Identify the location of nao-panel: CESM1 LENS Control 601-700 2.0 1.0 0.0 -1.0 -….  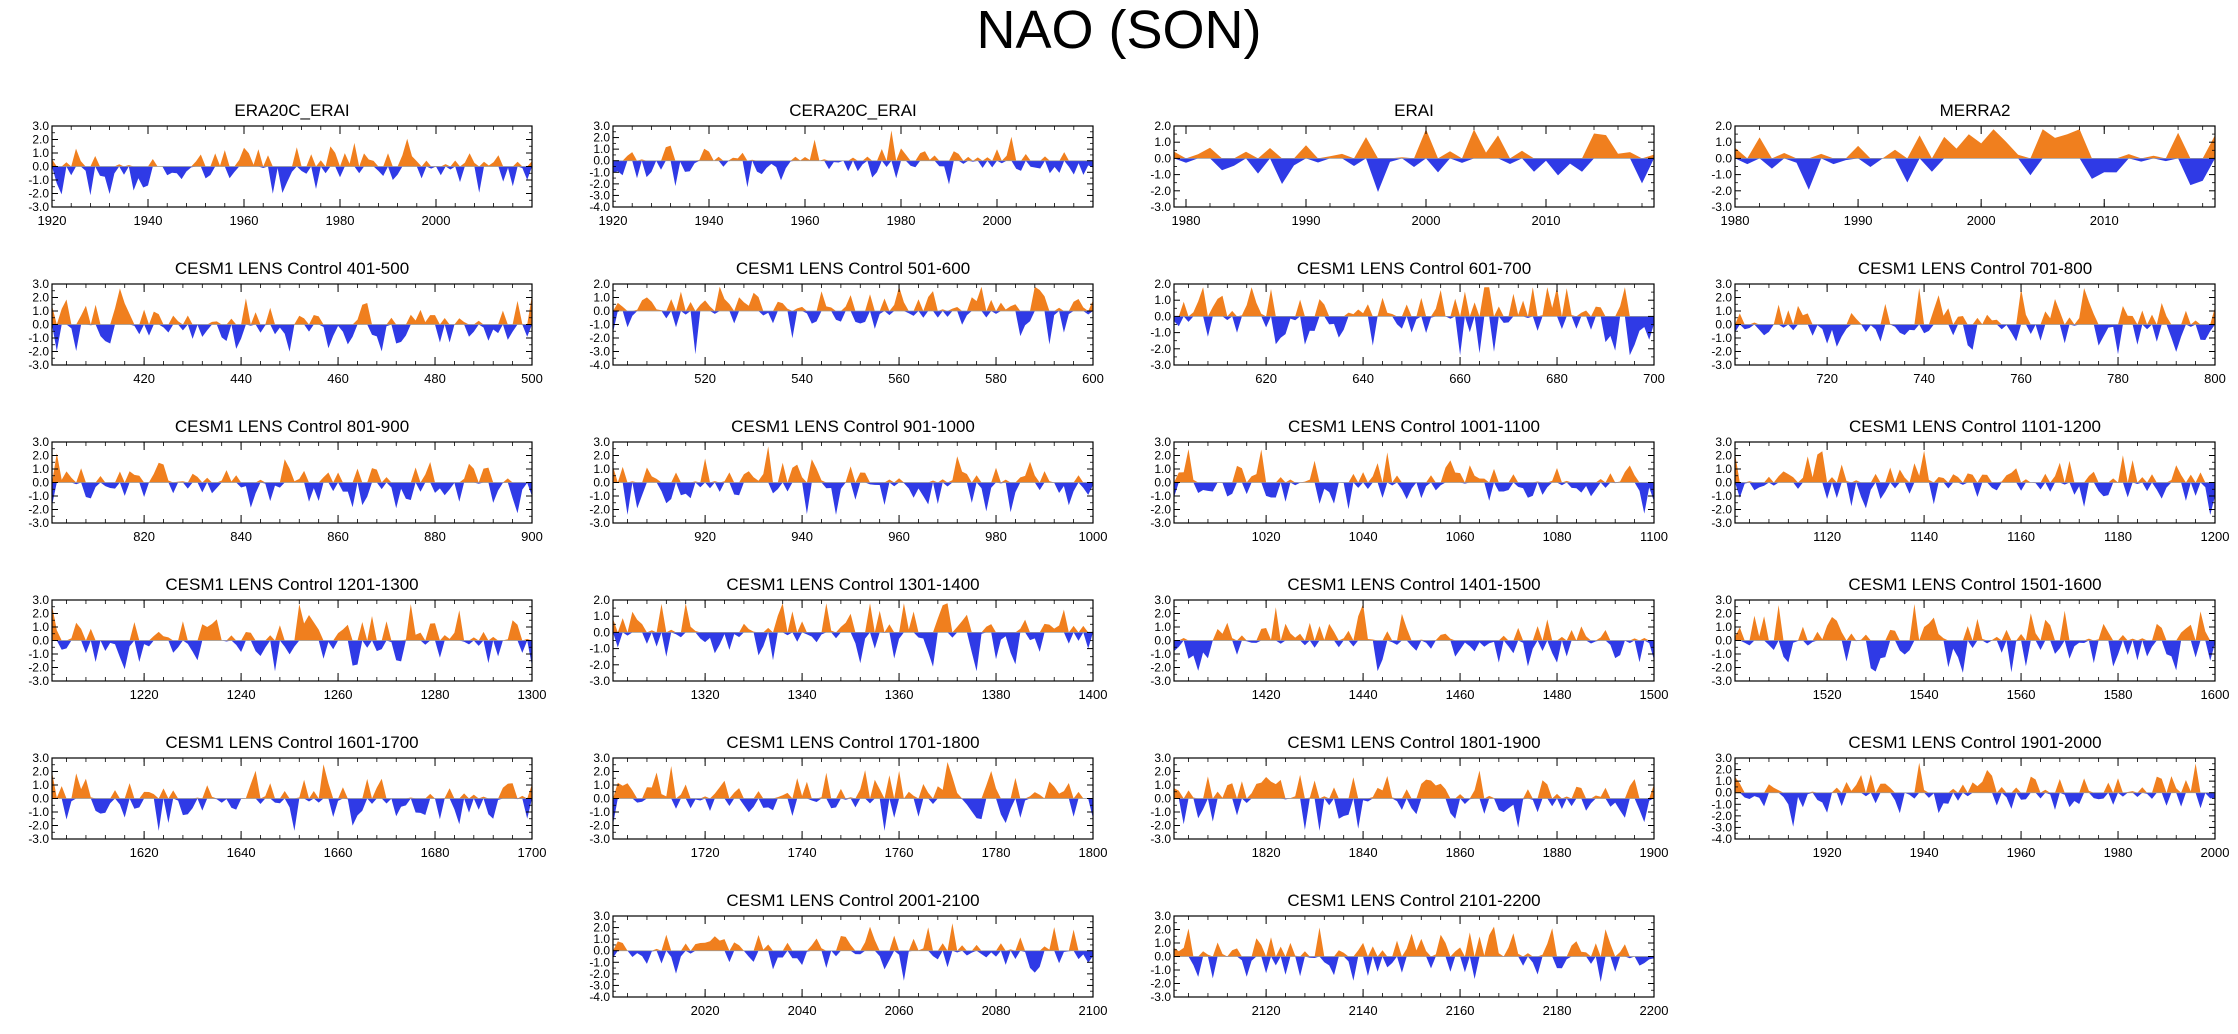
(1407, 322).